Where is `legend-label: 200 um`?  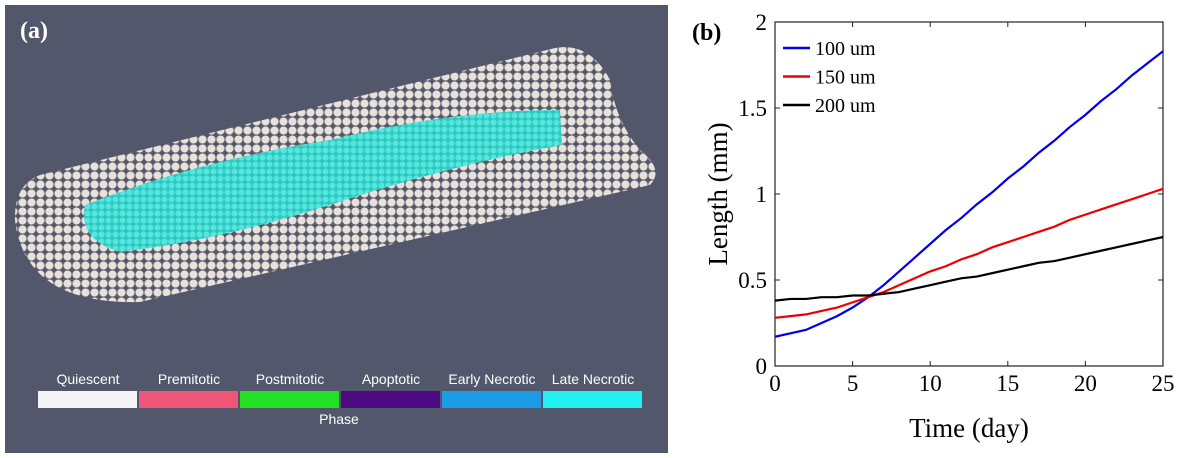
legend-label: 200 um is located at coordinates (845, 106).